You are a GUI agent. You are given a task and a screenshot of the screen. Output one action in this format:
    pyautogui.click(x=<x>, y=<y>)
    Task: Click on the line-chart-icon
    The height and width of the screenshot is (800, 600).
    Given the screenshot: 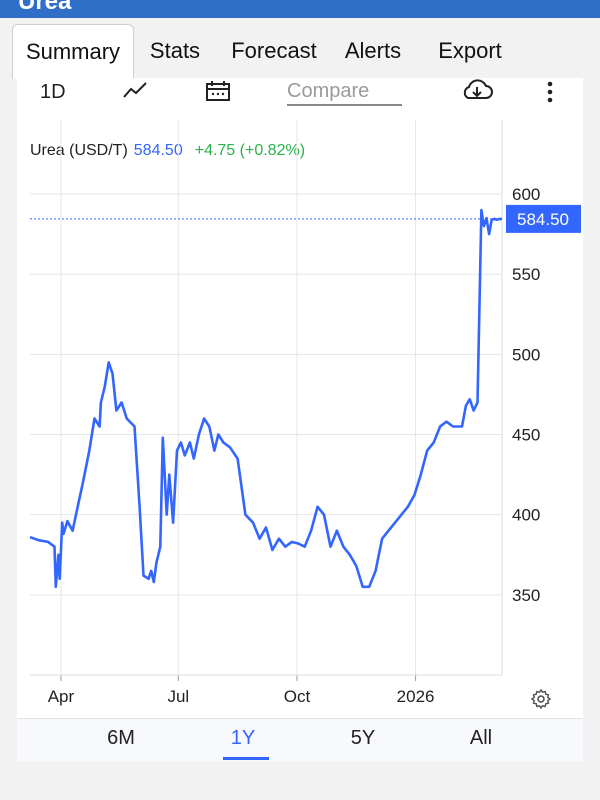 What is the action you would take?
    pyautogui.click(x=136, y=90)
    